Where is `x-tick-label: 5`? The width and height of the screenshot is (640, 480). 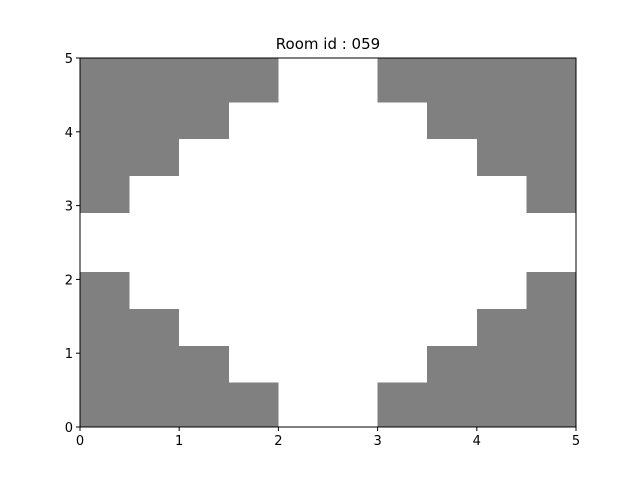
x-tick-label: 5 is located at coordinates (576, 441).